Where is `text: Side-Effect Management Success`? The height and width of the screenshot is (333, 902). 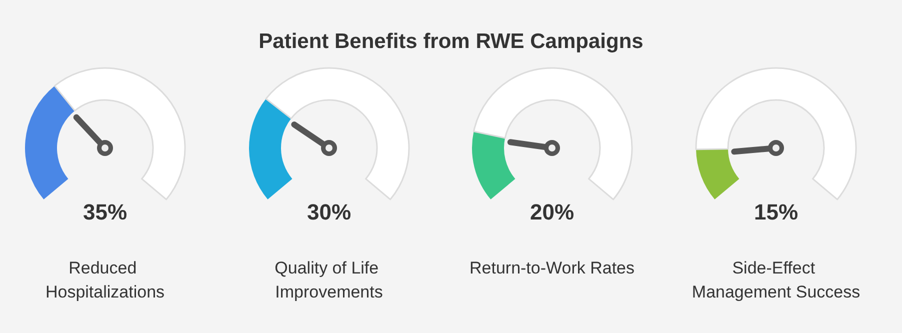 text: Side-Effect Management Success is located at coordinates (775, 280).